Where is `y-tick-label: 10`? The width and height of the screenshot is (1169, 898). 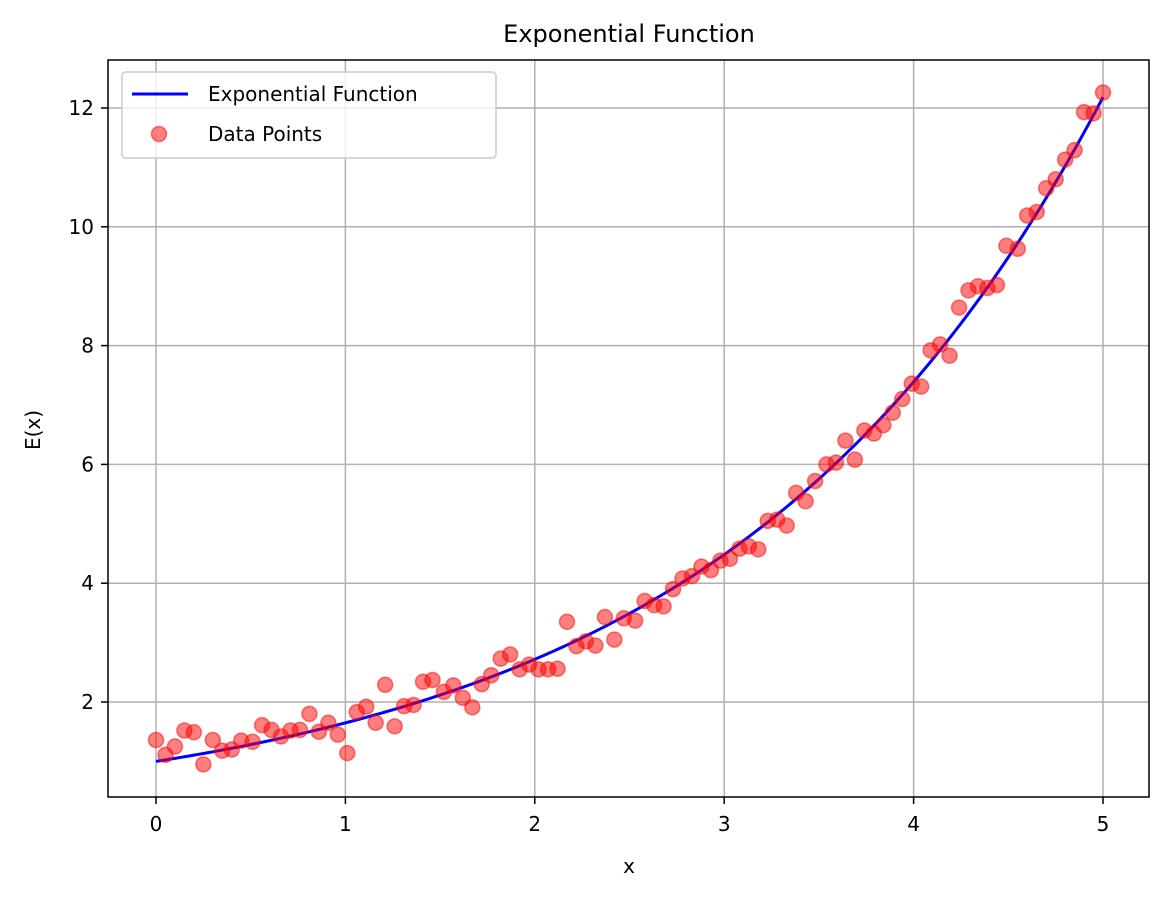
y-tick-label: 10 is located at coordinates (81, 227).